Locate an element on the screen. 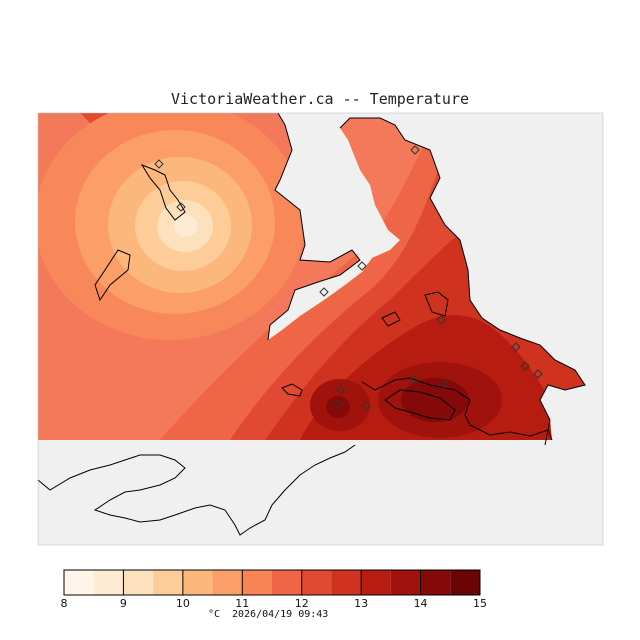  coast-island-lake is located at coordinates (436, 304).